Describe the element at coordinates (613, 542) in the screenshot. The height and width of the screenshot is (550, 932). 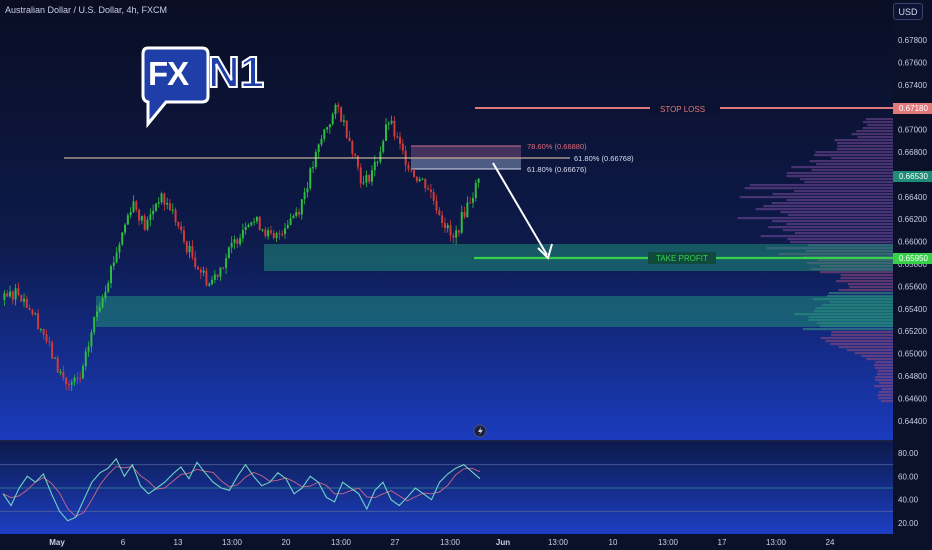
I see `time-tick-label: 10` at that location.